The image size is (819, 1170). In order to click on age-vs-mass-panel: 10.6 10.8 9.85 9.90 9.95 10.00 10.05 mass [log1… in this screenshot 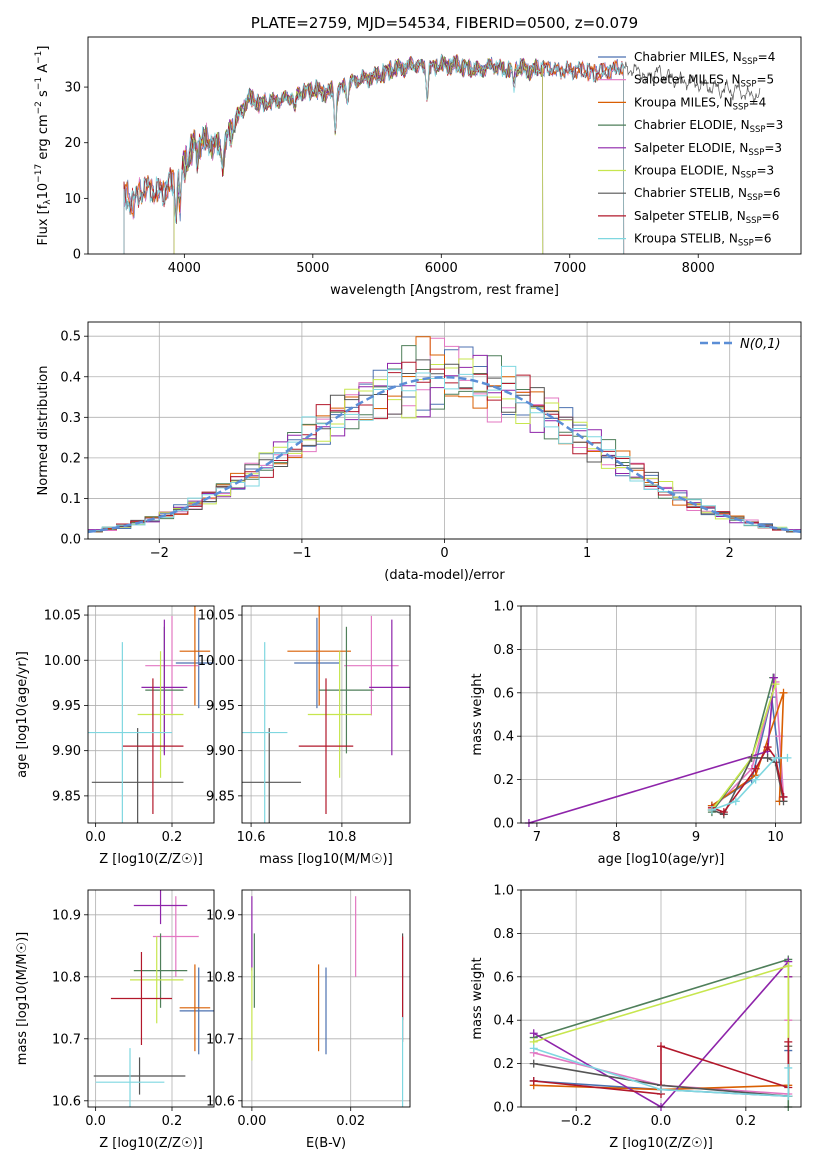, I will do `click(304, 736)`.